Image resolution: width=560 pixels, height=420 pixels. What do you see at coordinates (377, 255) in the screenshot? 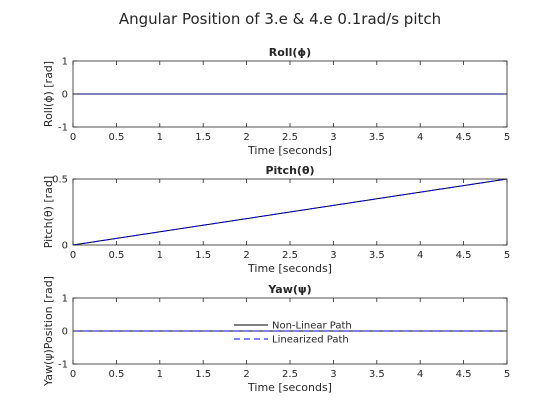
I see `pitch-xtick-label: 3.5` at bounding box center [377, 255].